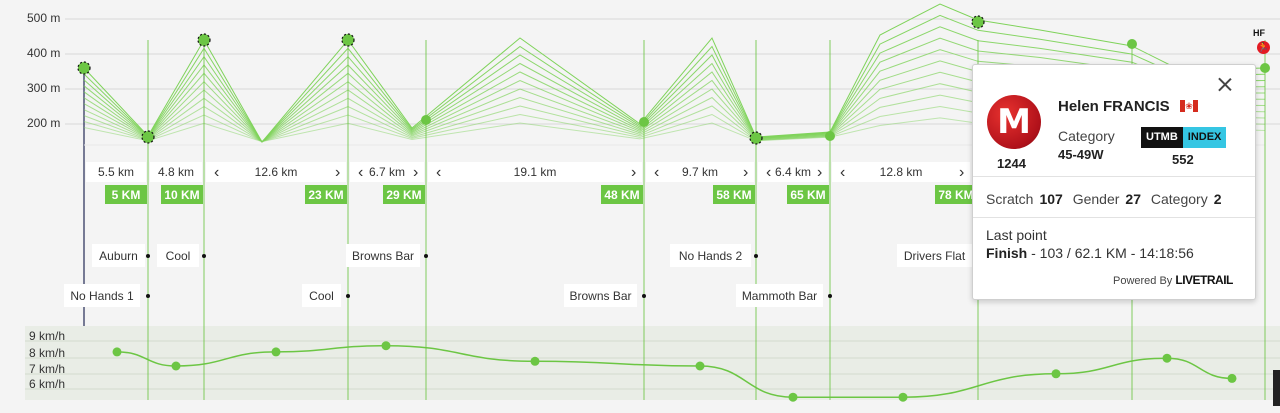 The width and height of the screenshot is (1280, 413). I want to click on canada-flag-icon: ❀, so click(1189, 106).